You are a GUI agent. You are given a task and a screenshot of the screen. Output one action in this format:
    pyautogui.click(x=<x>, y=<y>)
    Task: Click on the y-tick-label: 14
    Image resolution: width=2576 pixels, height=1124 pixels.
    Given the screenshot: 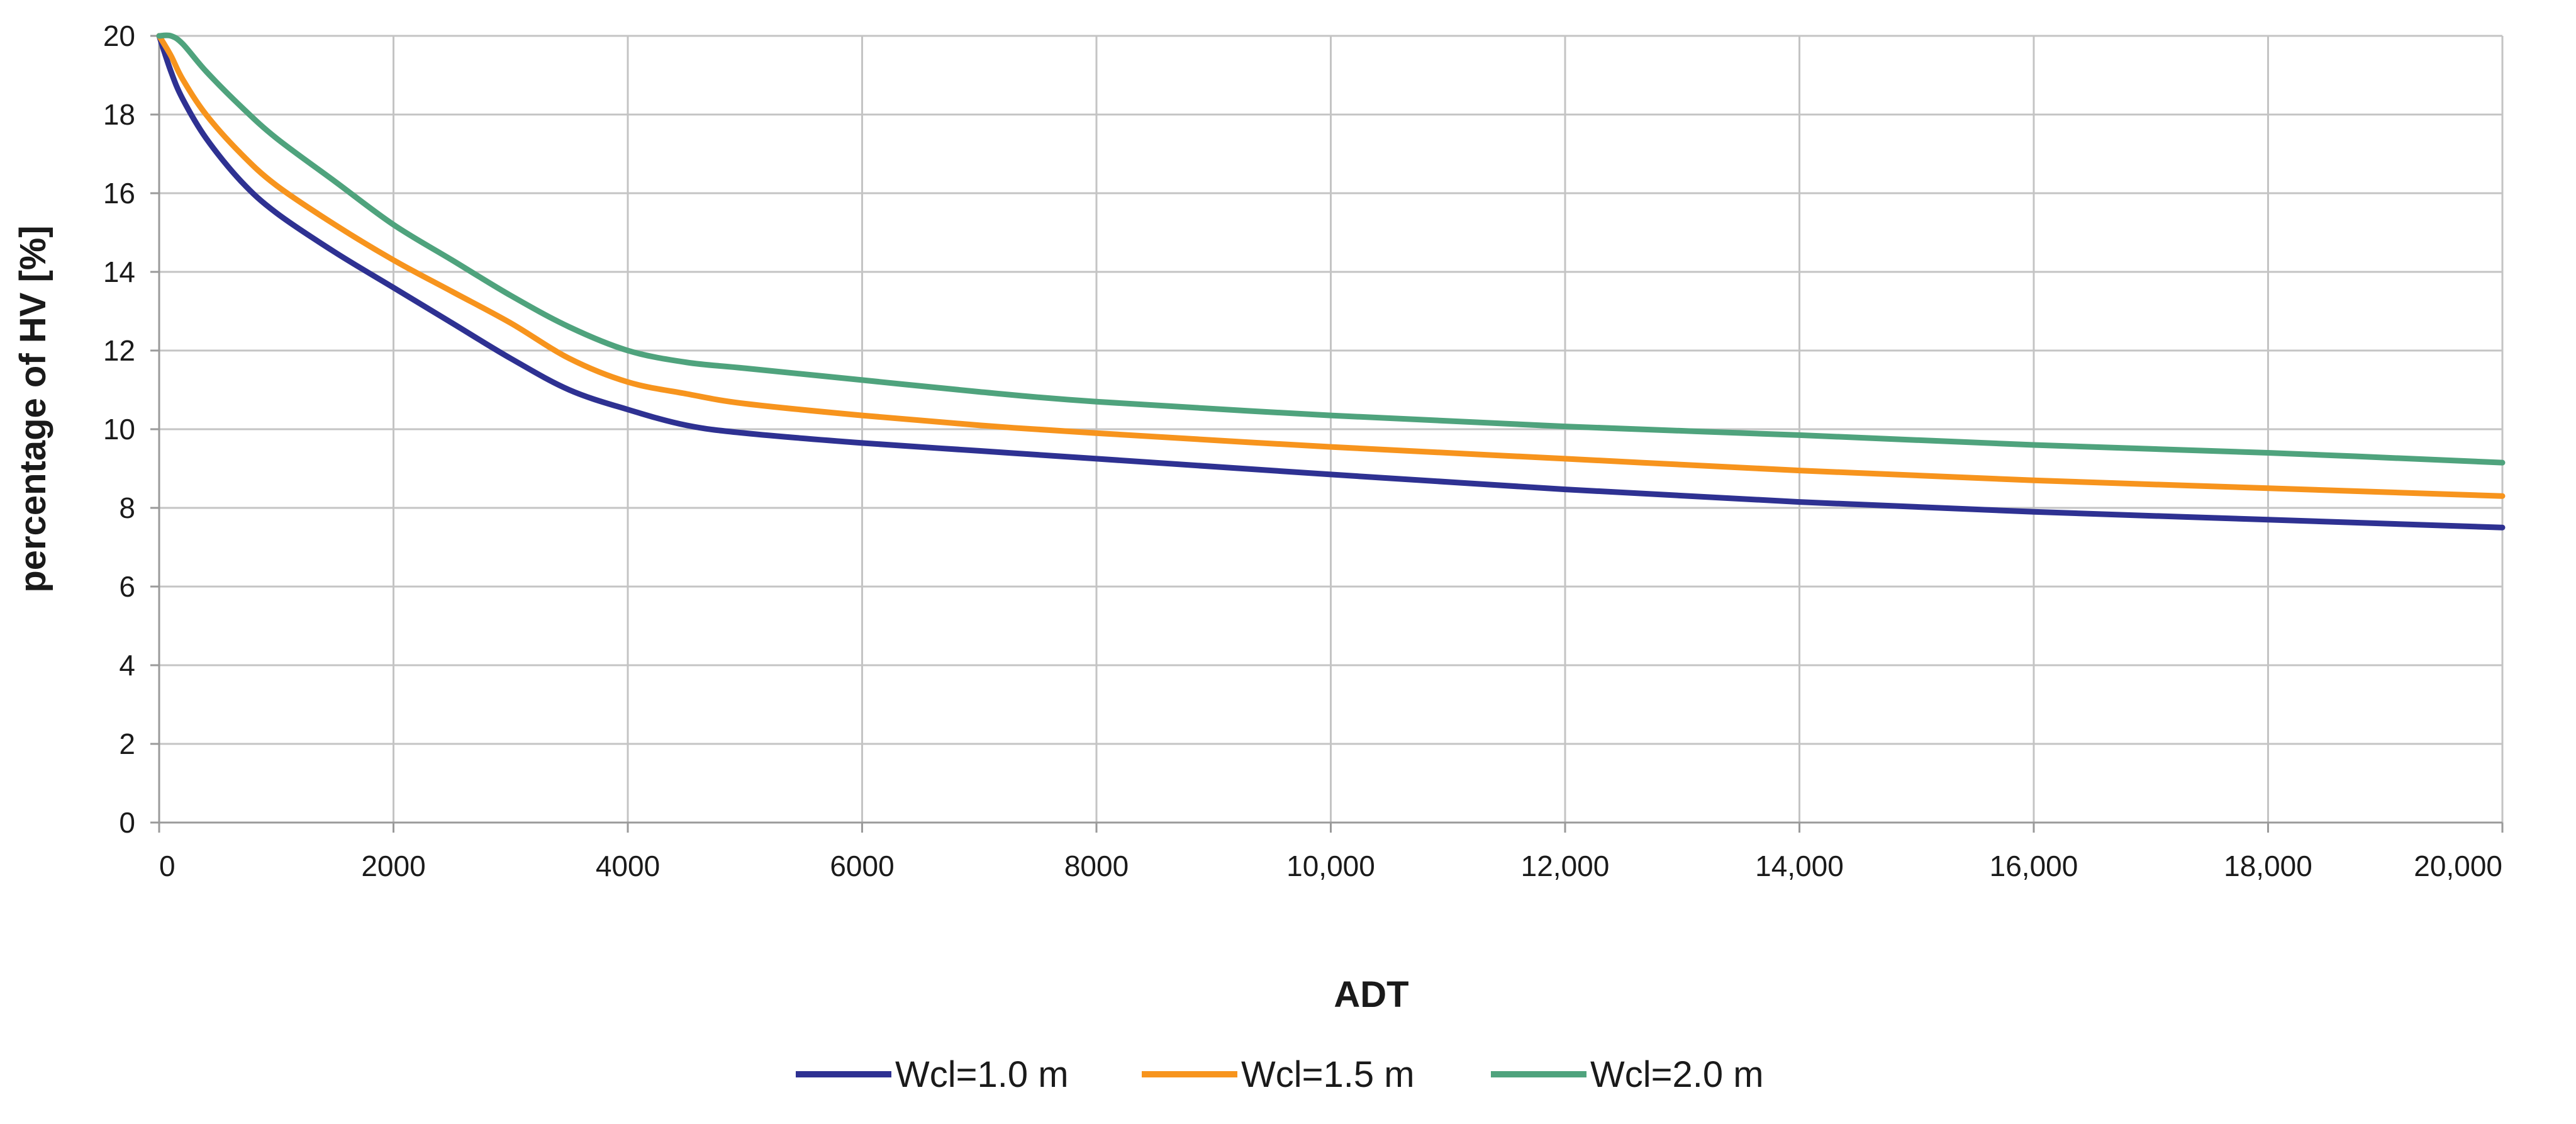 What is the action you would take?
    pyautogui.click(x=119, y=272)
    